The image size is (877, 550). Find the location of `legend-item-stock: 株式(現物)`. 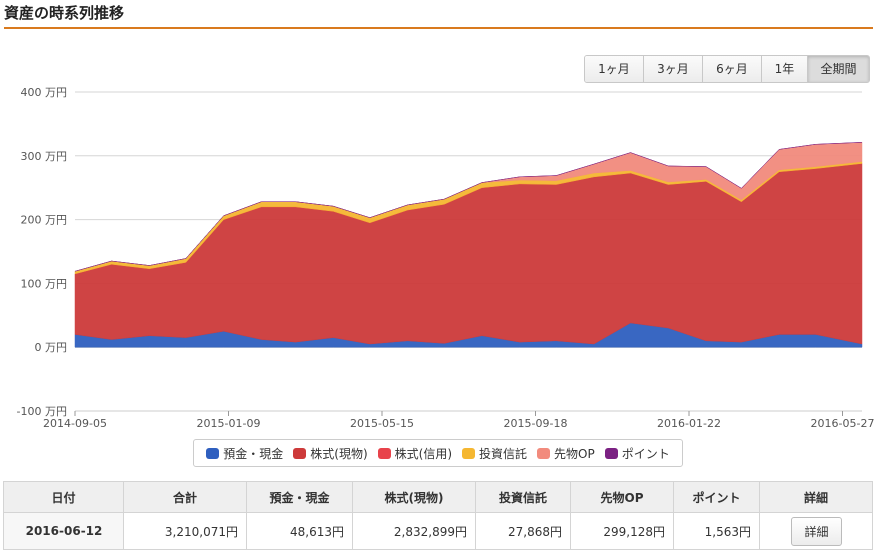

legend-item-stock: 株式(現物) is located at coordinates (330, 453).